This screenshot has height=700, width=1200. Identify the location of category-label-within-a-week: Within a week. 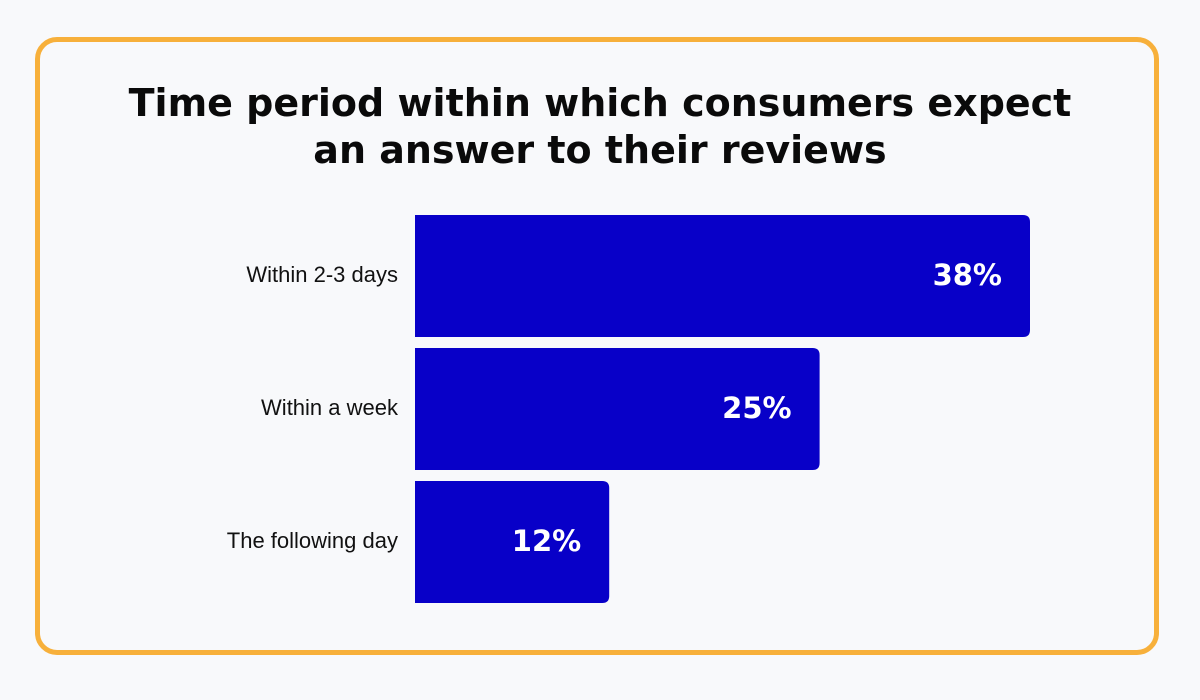
(330, 407).